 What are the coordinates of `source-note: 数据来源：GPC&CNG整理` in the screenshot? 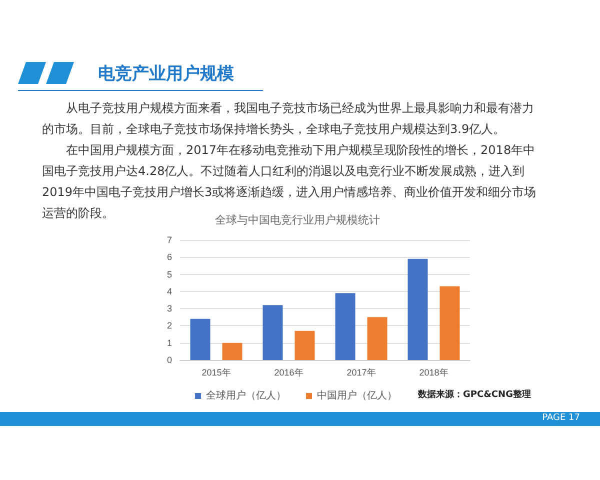 It's located at (474, 394).